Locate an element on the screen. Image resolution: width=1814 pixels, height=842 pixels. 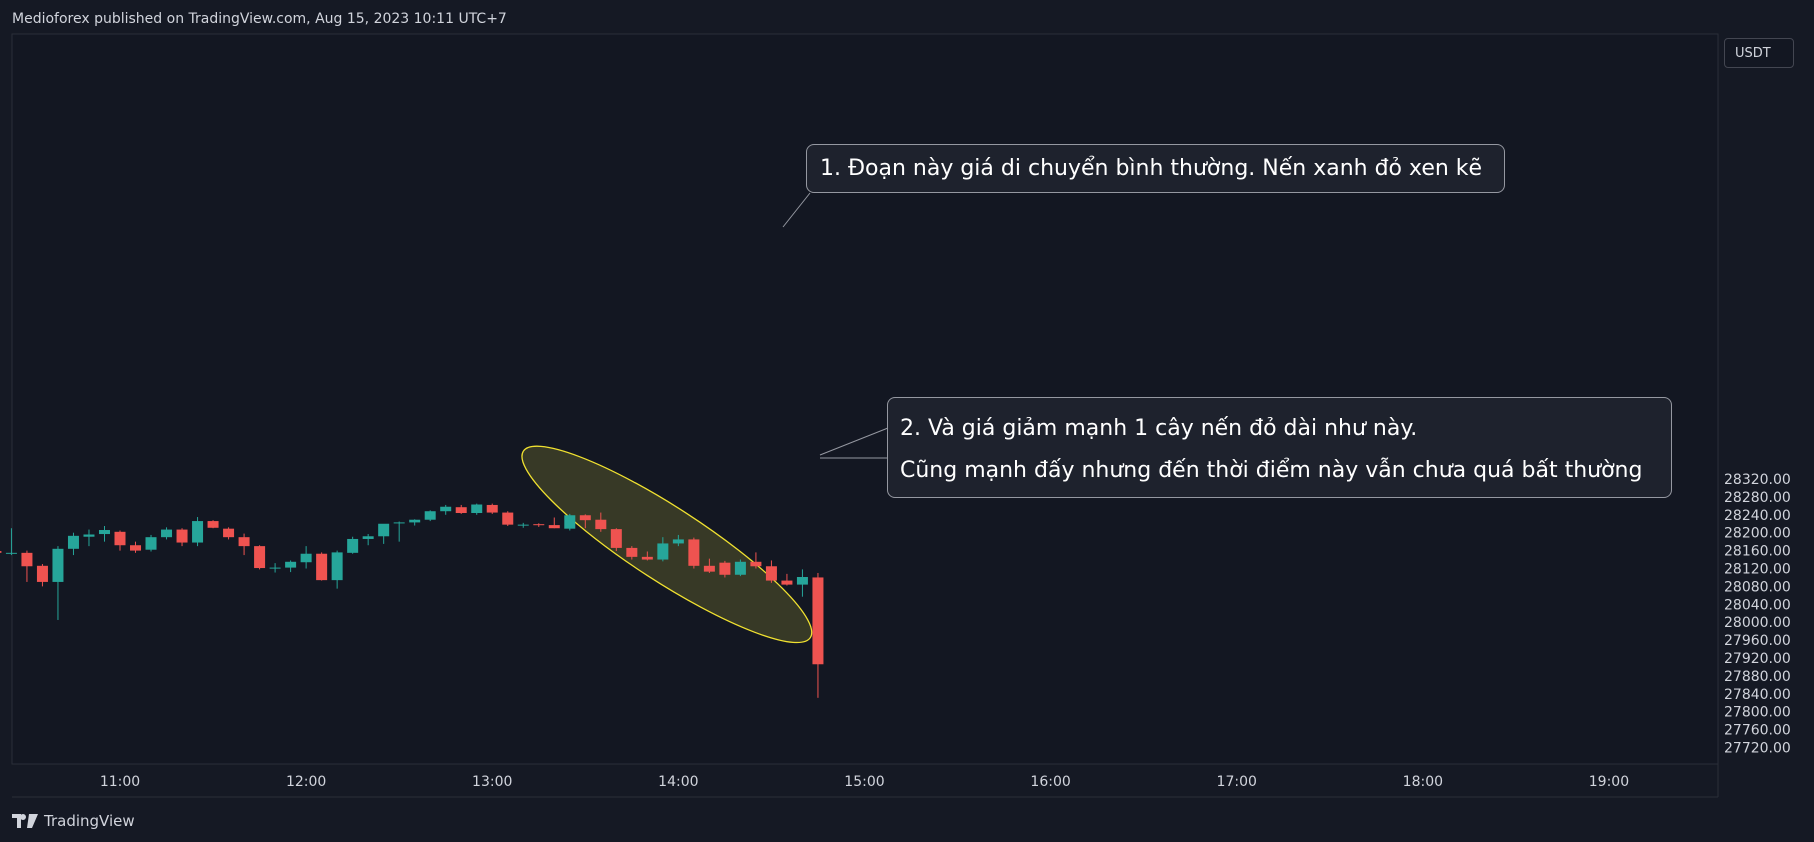
price-tick-label: 28280.00 is located at coordinates (1757, 498).